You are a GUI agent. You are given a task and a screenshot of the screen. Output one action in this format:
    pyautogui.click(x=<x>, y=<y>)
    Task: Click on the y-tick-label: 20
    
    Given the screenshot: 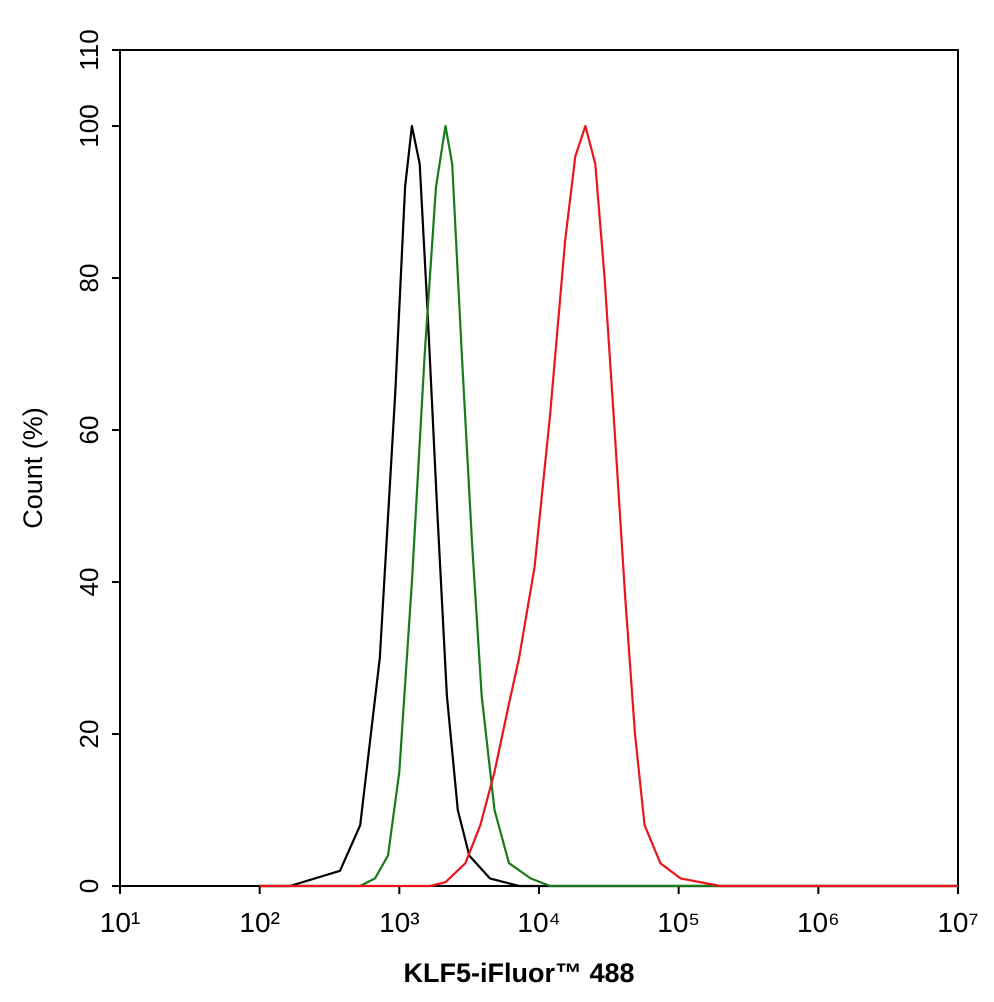 What is the action you would take?
    pyautogui.click(x=89, y=734)
    